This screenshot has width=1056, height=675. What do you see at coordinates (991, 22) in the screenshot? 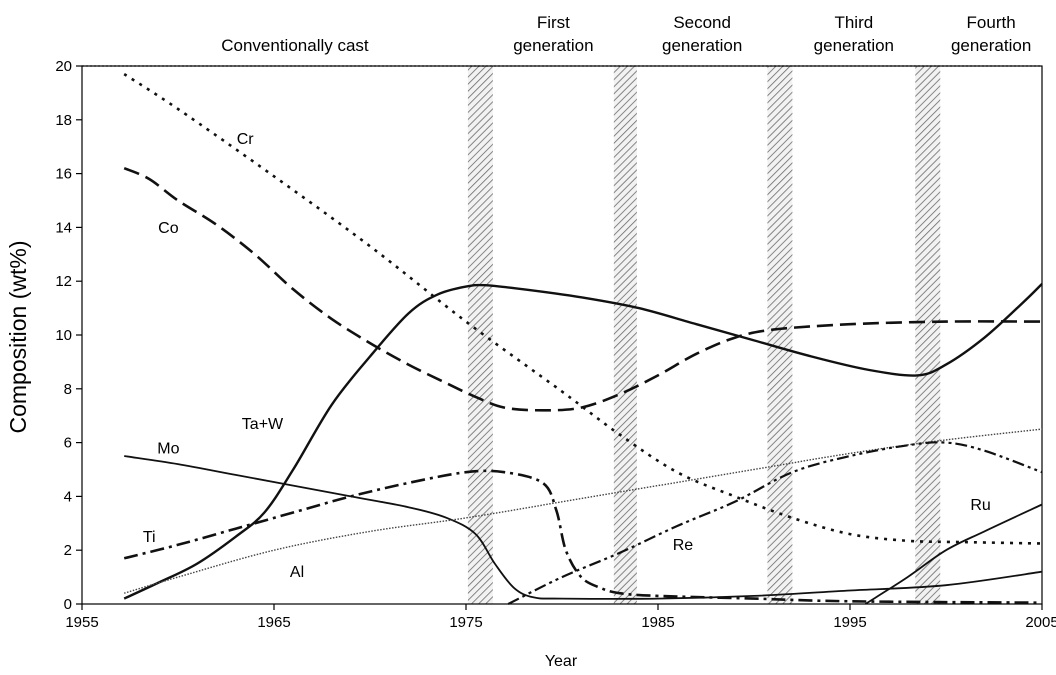
I see `era-label-line: Fourth` at bounding box center [991, 22].